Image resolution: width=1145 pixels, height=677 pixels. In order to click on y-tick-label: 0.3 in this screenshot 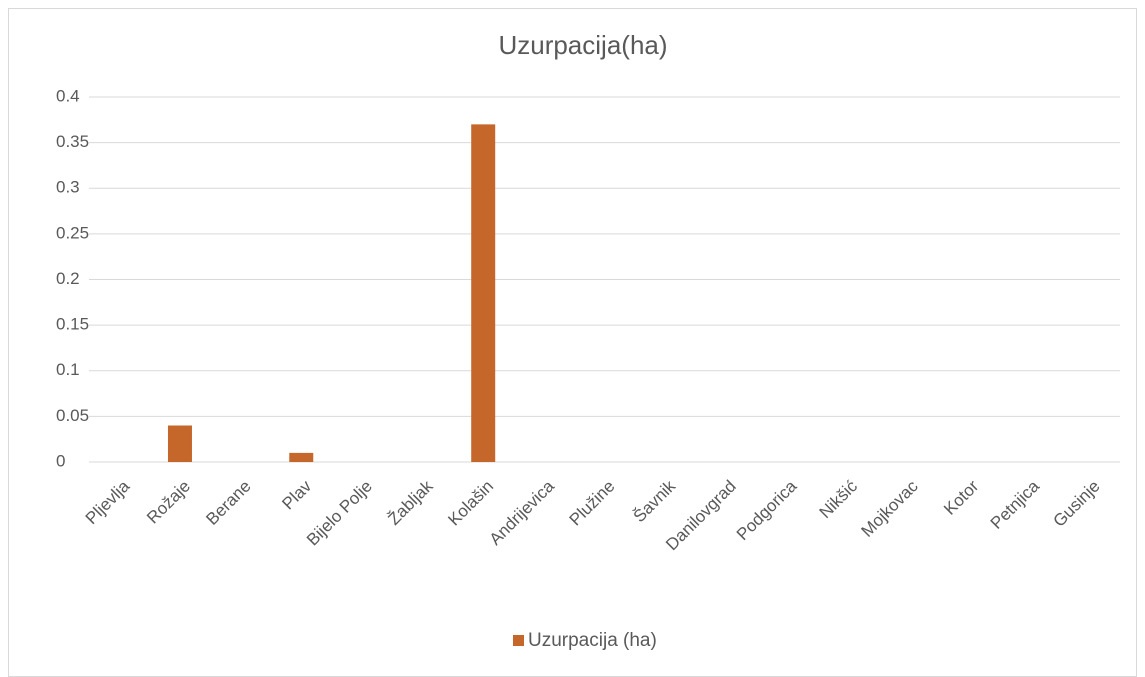, I will do `click(68, 187)`.